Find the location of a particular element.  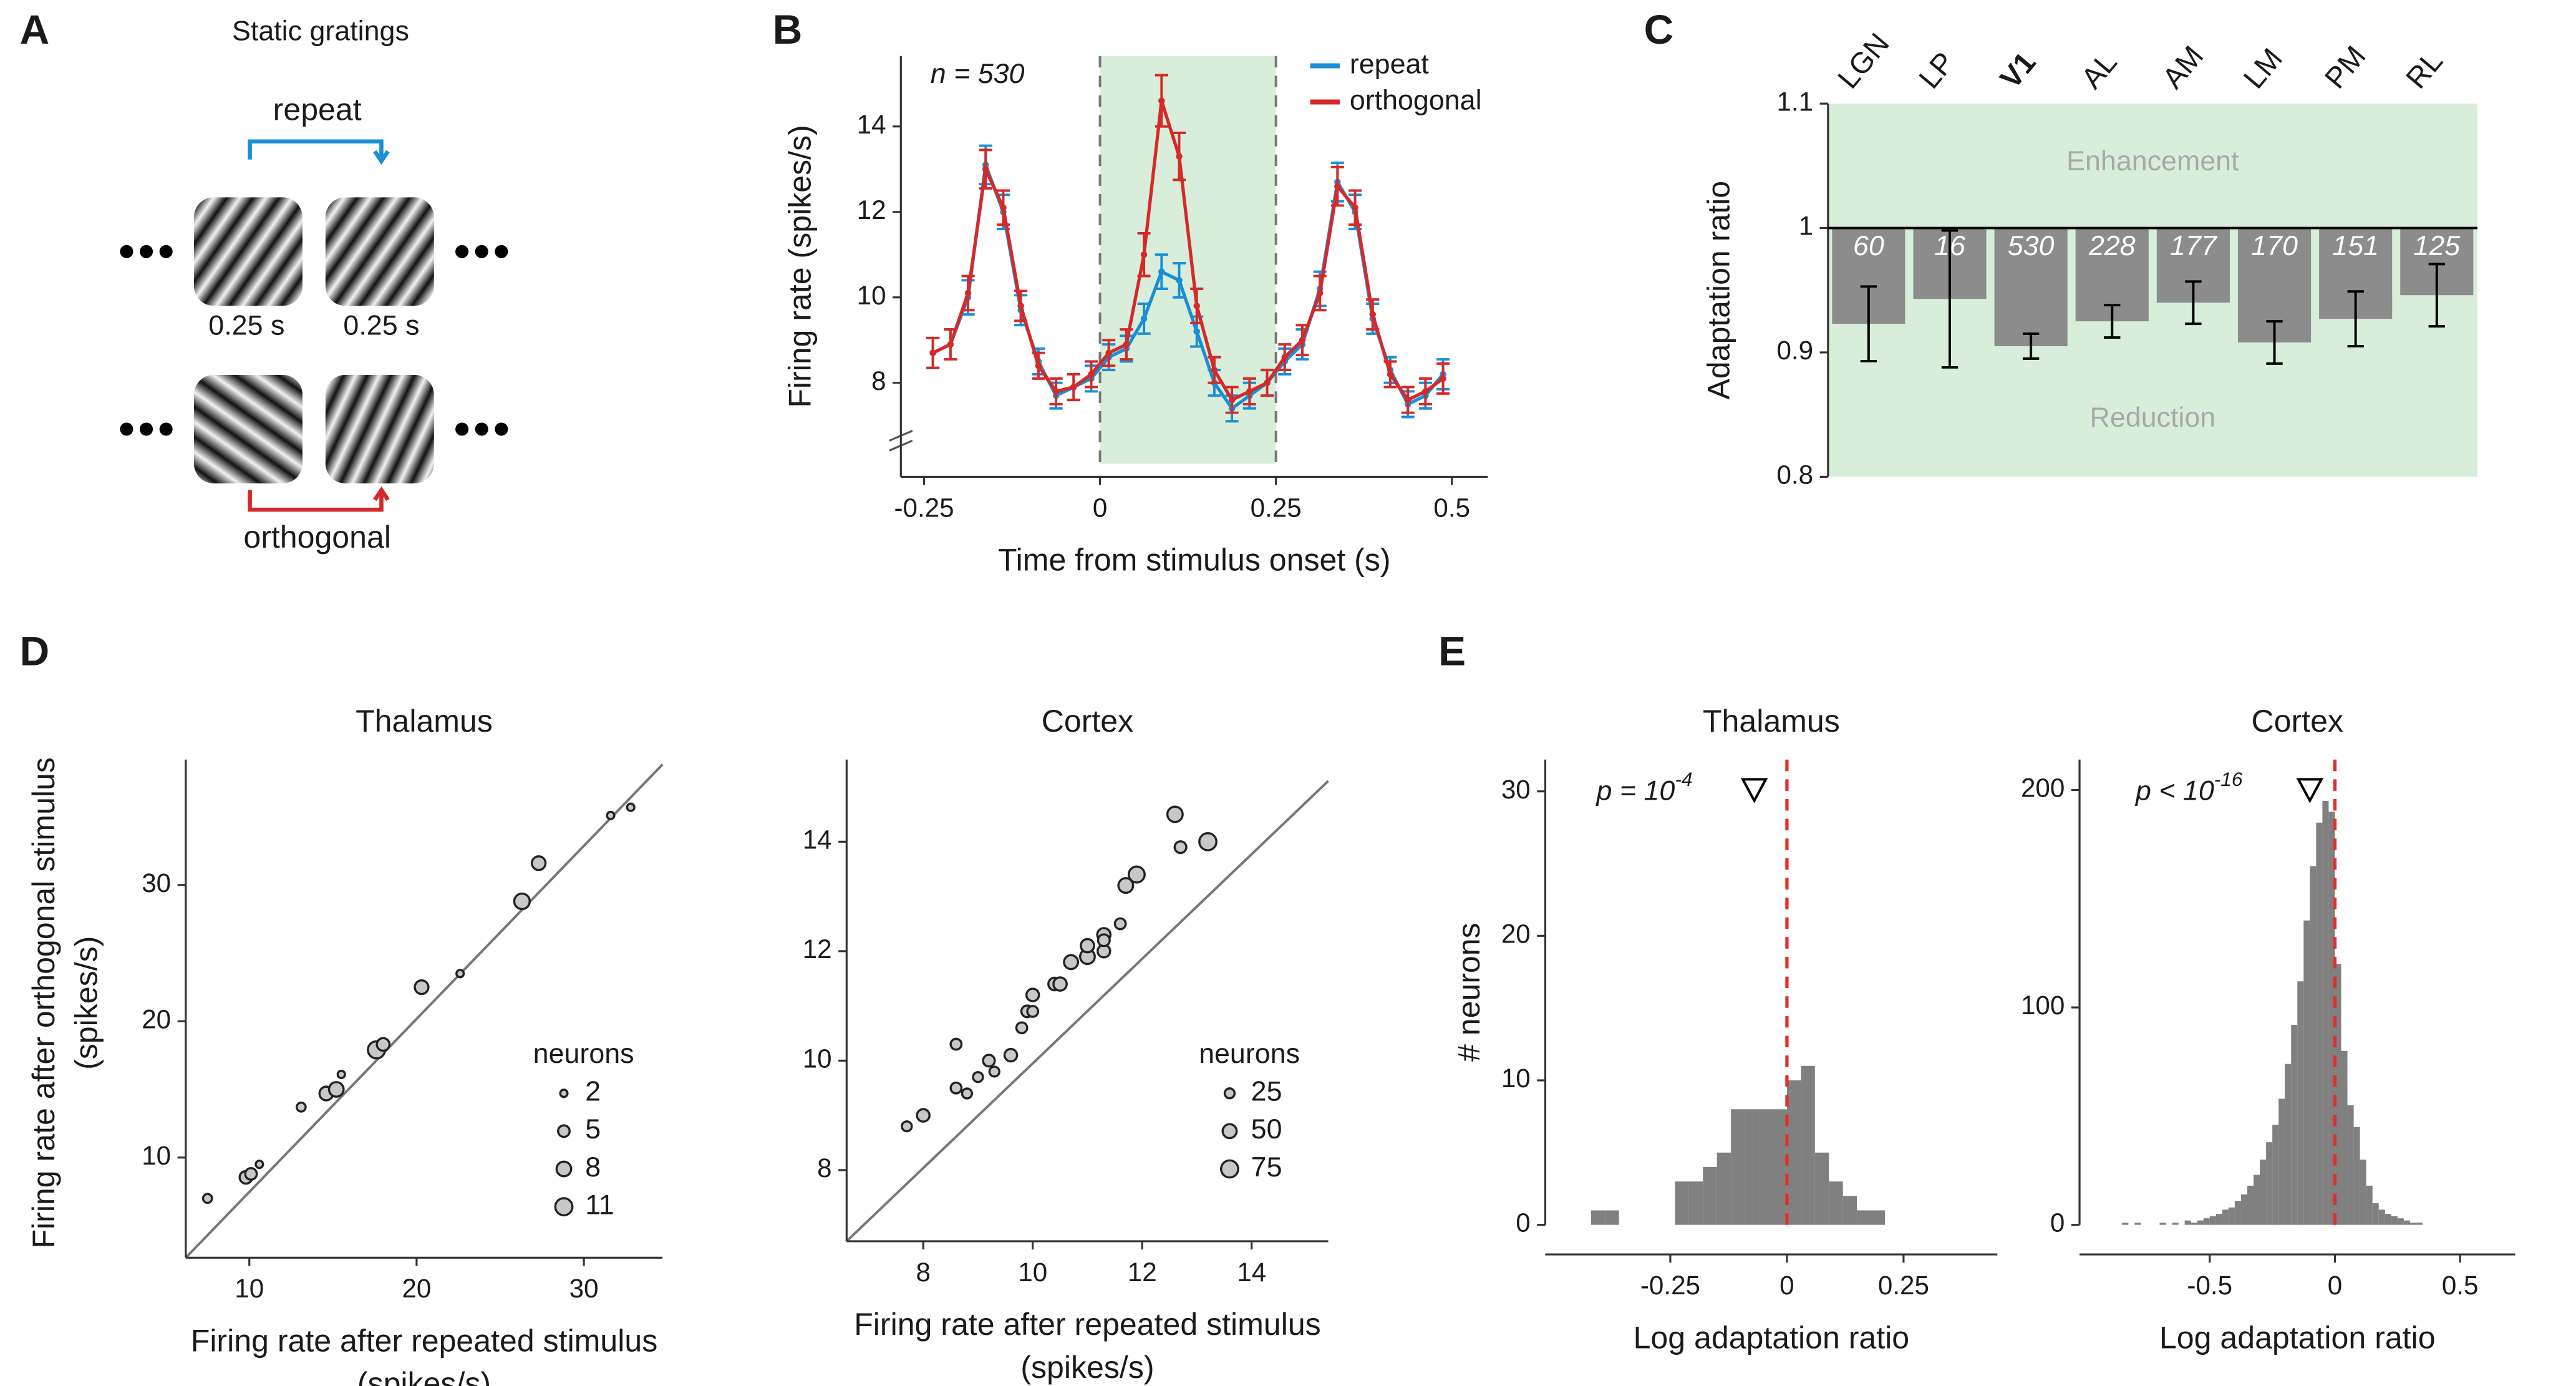

identity-line is located at coordinates (424, 1011).